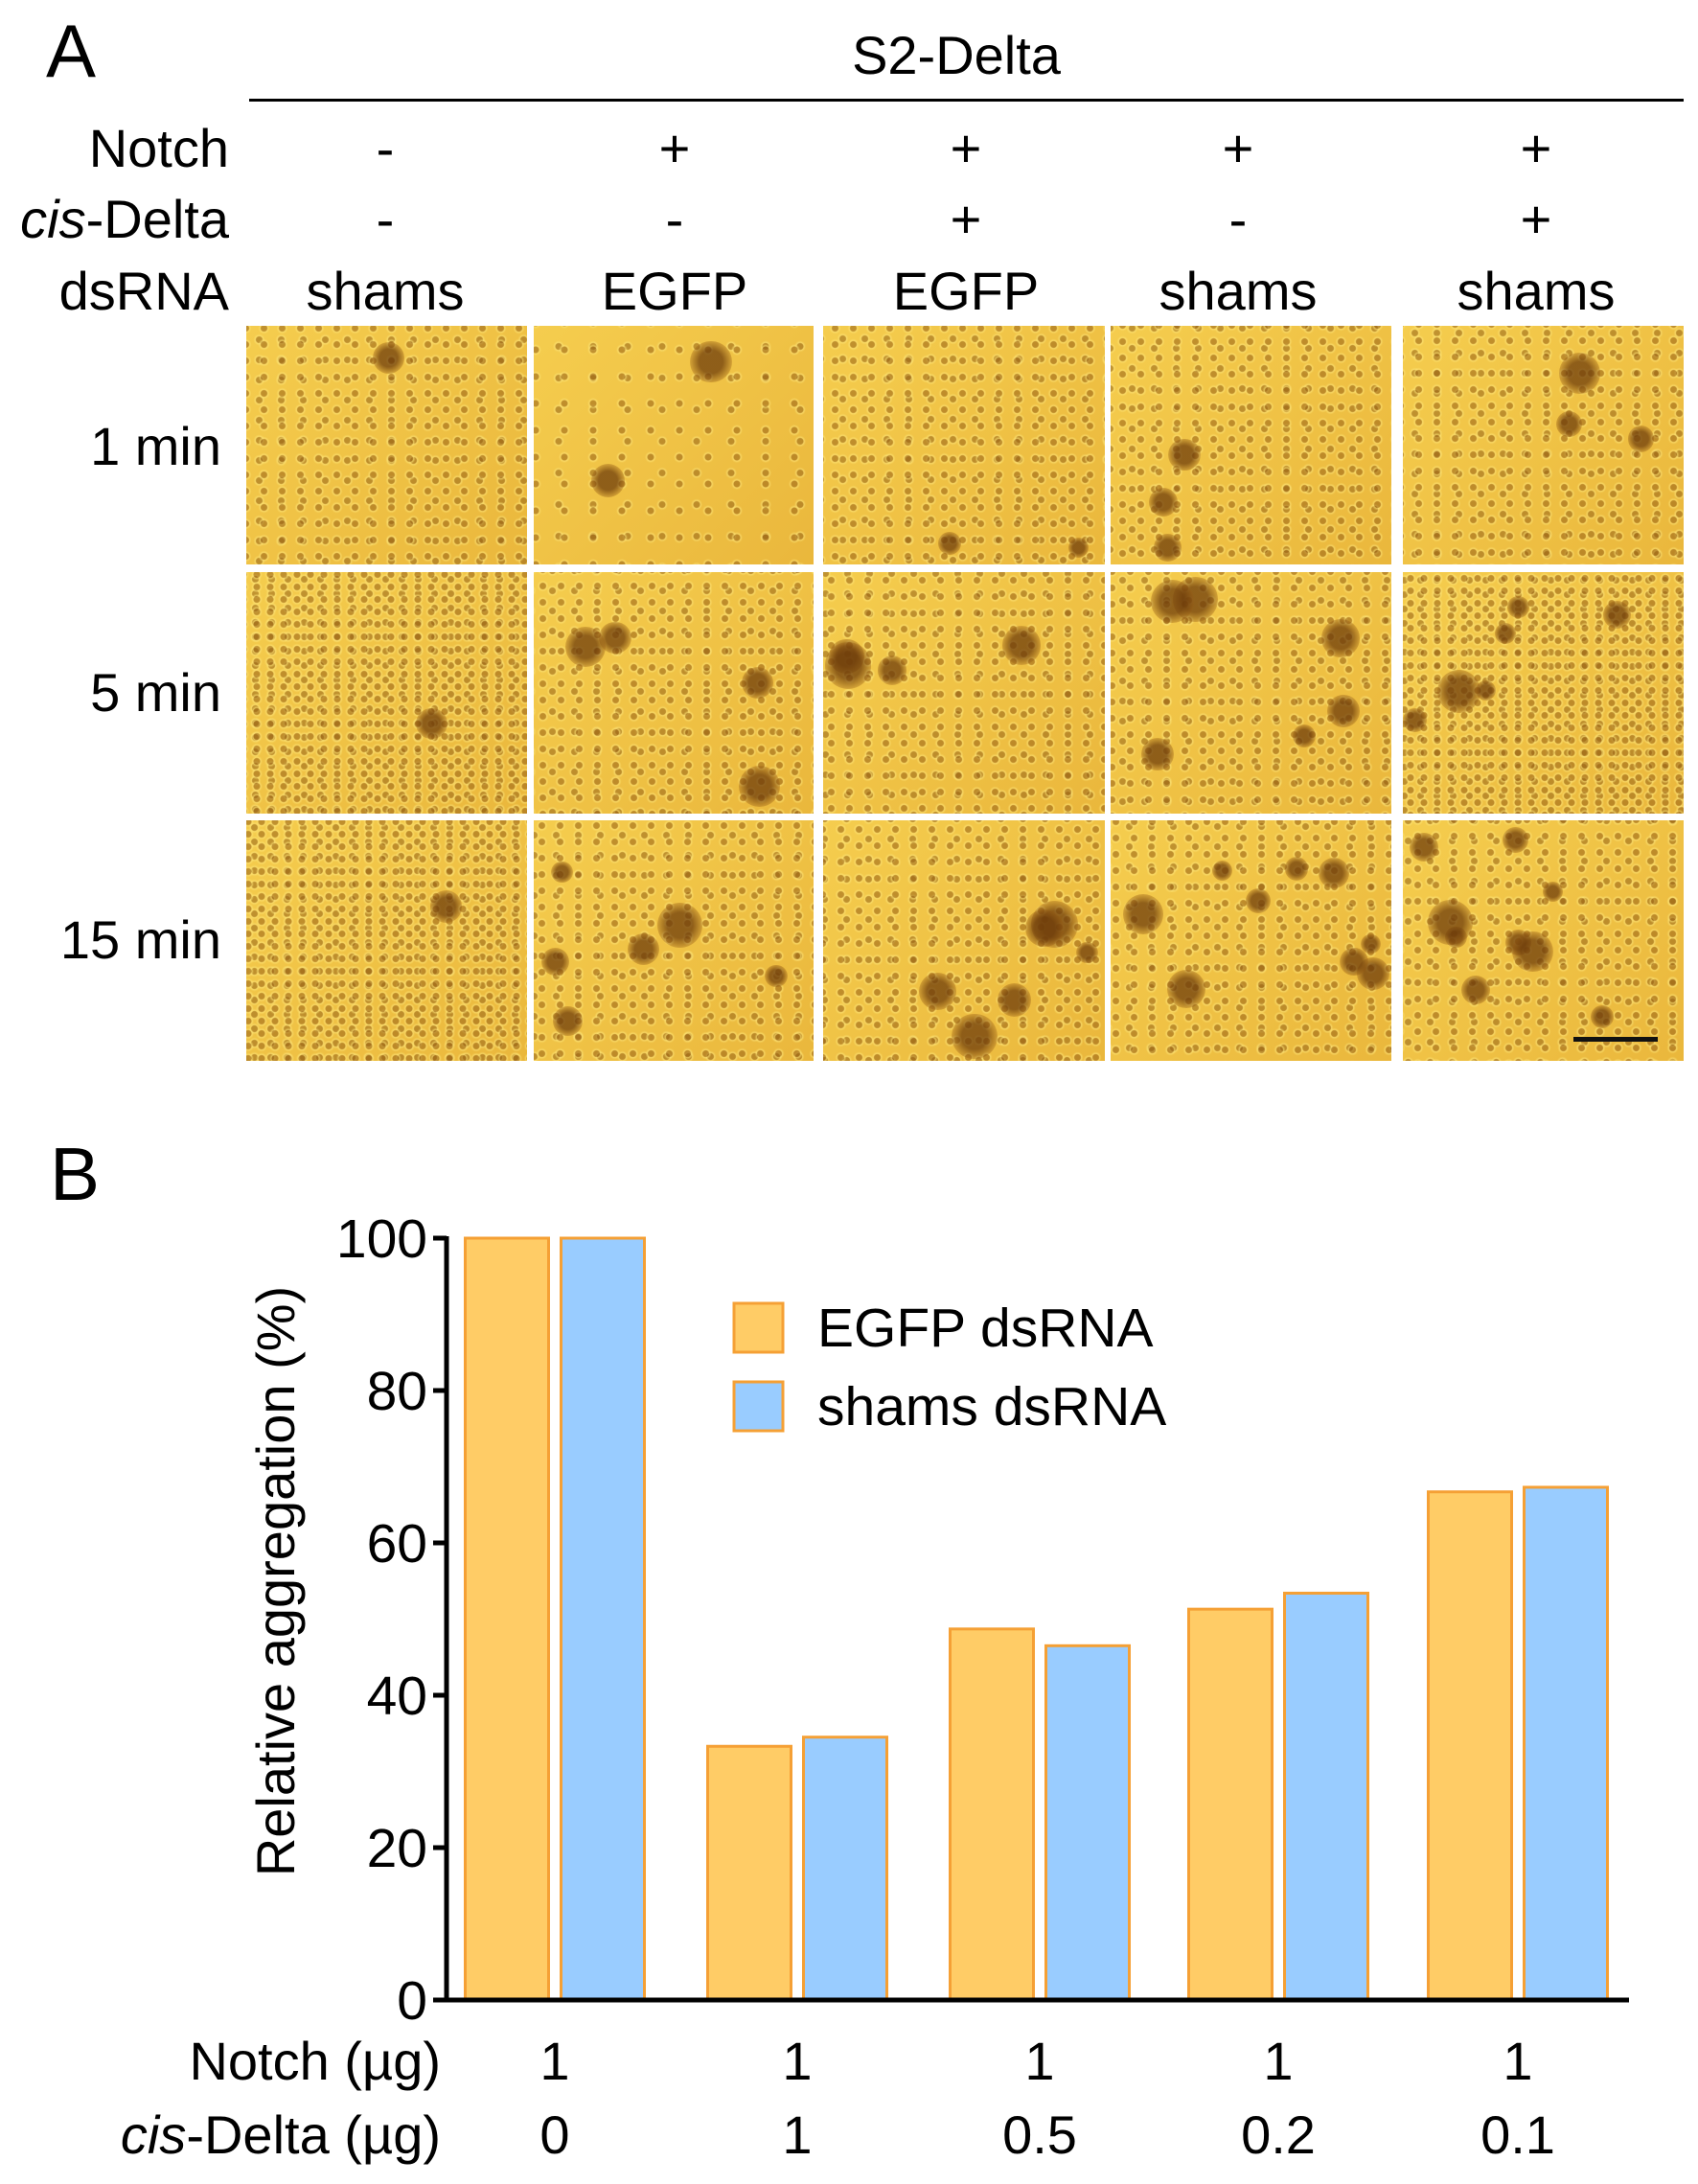 The height and width of the screenshot is (2184, 1698). Describe the element at coordinates (313, 2134) in the screenshot. I see `x-row-label-text: -Delta (µg)` at that location.